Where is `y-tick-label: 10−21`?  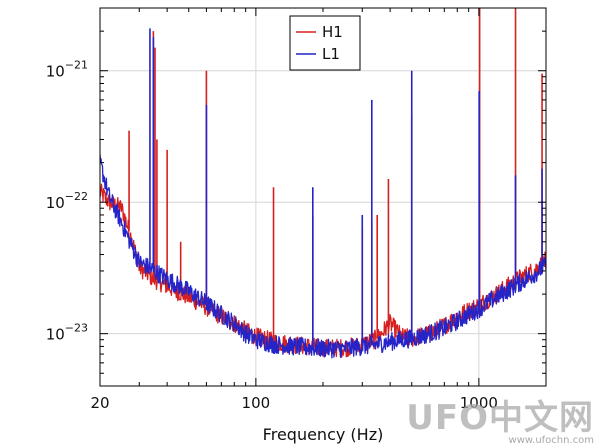
y-tick-label: 10−21 is located at coordinates (67, 70).